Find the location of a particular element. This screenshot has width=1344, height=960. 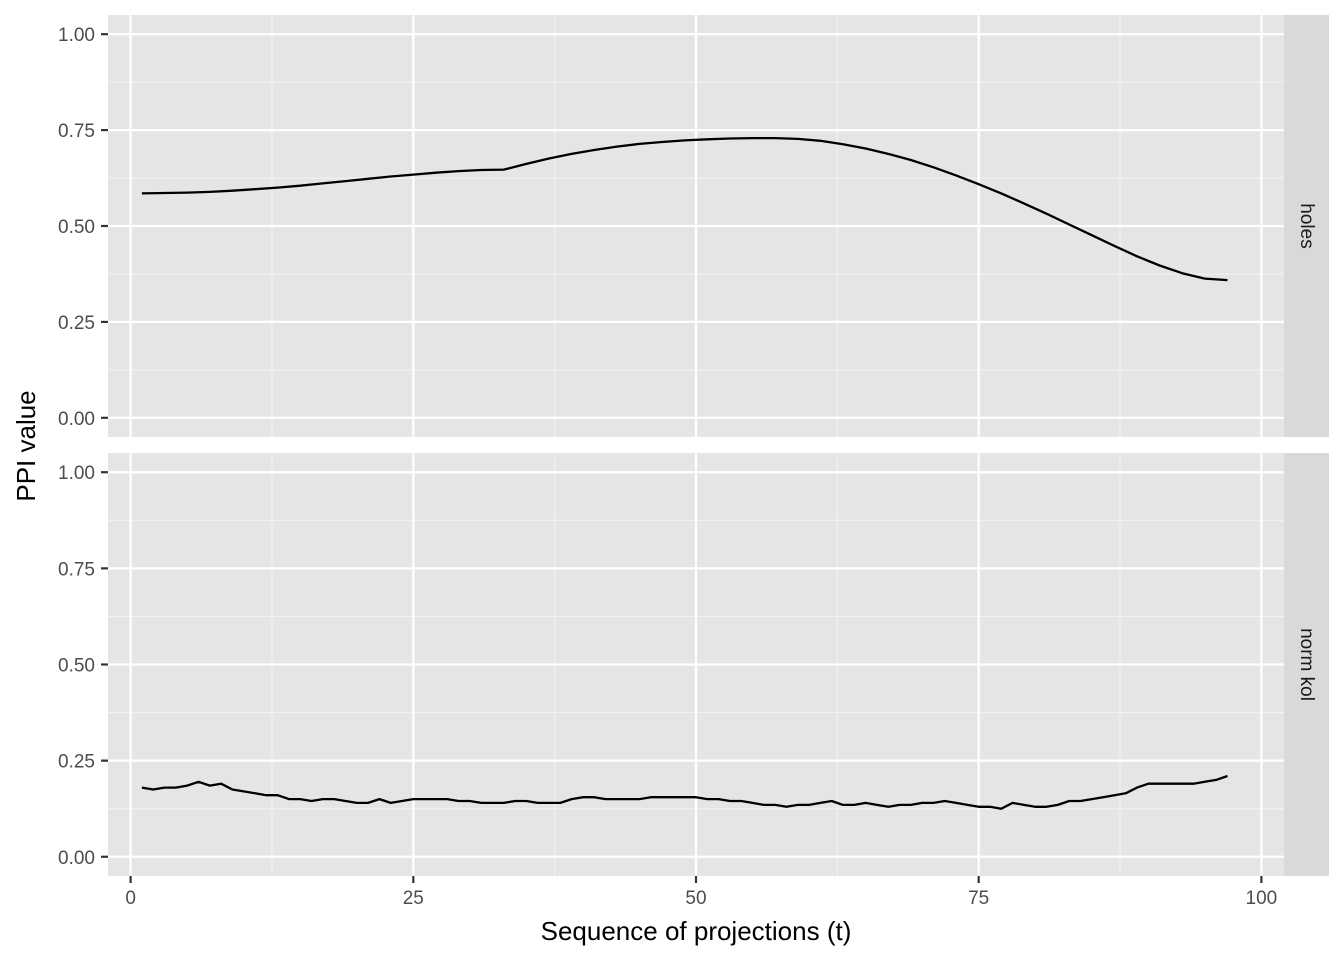

series-line-norm-kol is located at coordinates (684, 792).